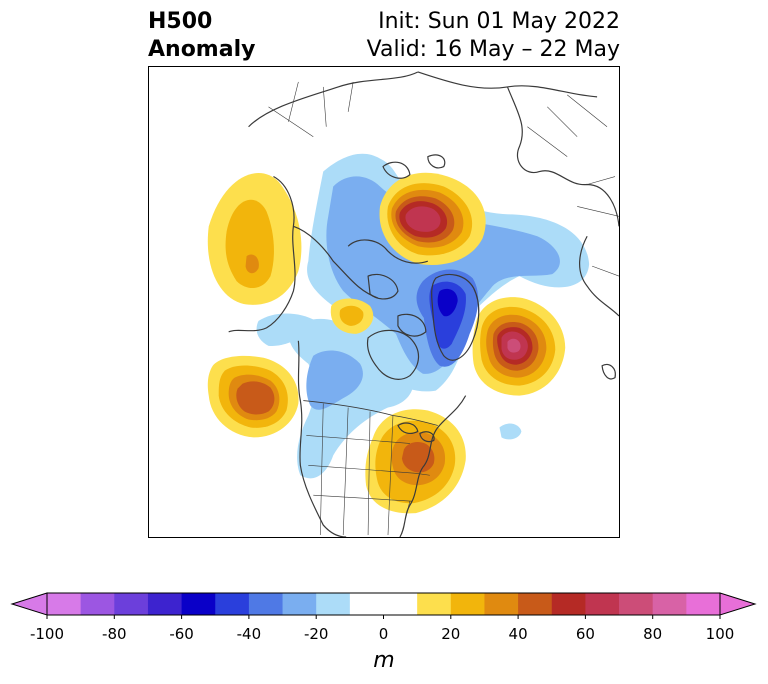  Describe the element at coordinates (286, 330) in the screenshot. I see `negative-anomaly-pacific-band` at that location.